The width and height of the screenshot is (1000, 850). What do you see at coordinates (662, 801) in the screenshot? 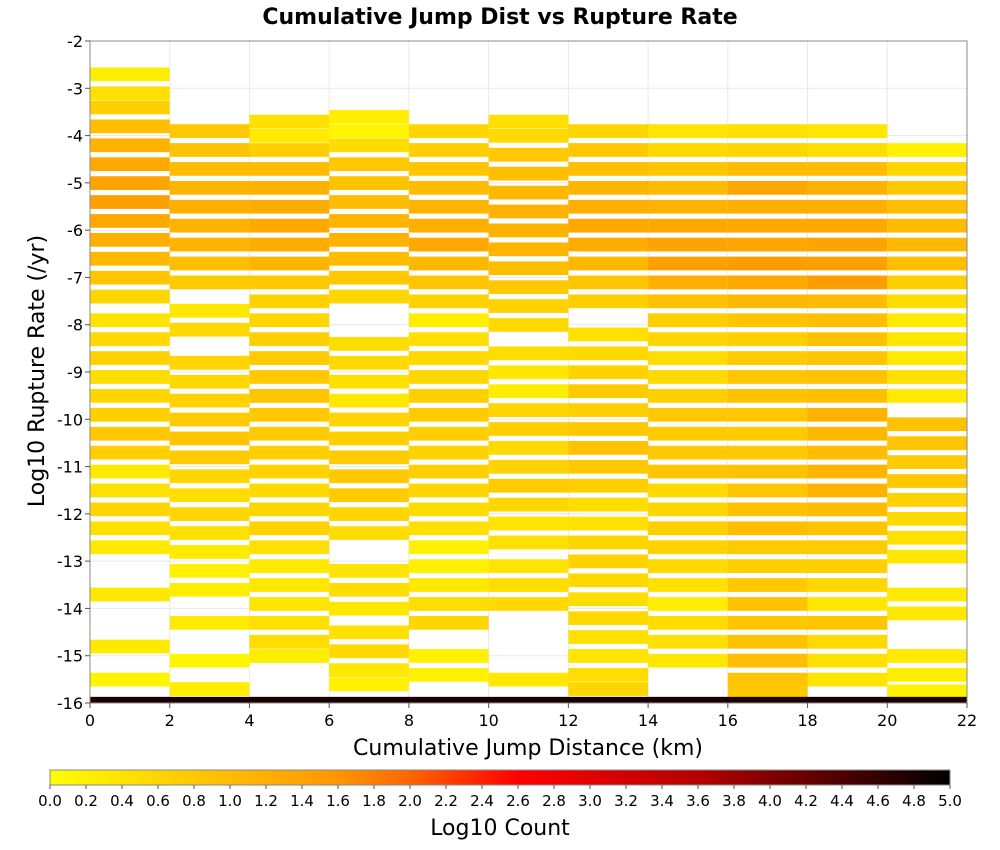
I see `colorbar-tick-label: 3.4` at bounding box center [662, 801].